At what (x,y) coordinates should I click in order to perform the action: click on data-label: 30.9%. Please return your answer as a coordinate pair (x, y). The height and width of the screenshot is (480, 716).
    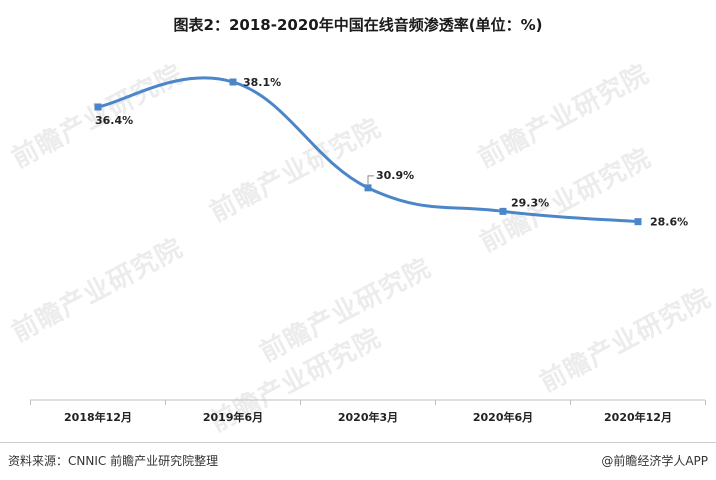
    Looking at the image, I should click on (395, 175).